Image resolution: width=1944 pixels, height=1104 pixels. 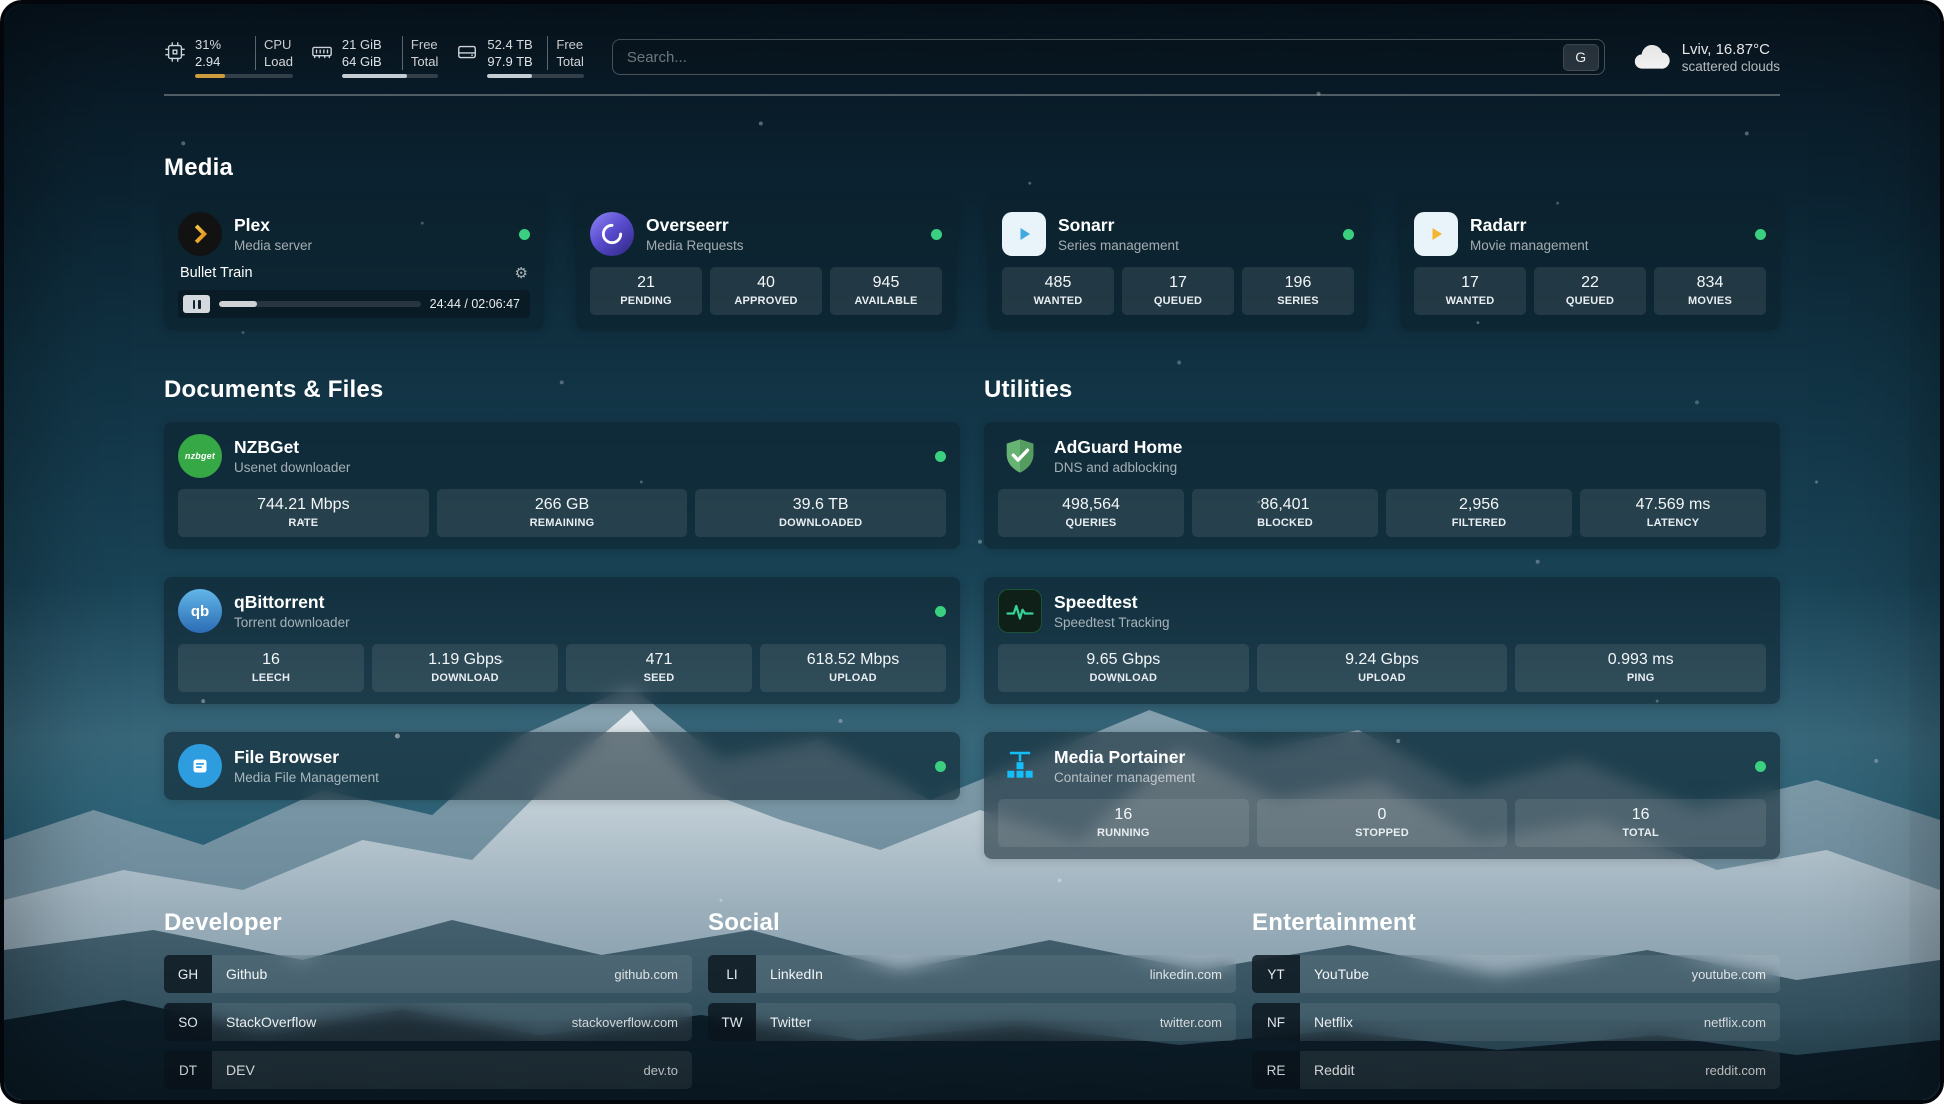 What do you see at coordinates (1516, 974) in the screenshot?
I see `bookmark-youtube: YT YouTube youtube.com` at bounding box center [1516, 974].